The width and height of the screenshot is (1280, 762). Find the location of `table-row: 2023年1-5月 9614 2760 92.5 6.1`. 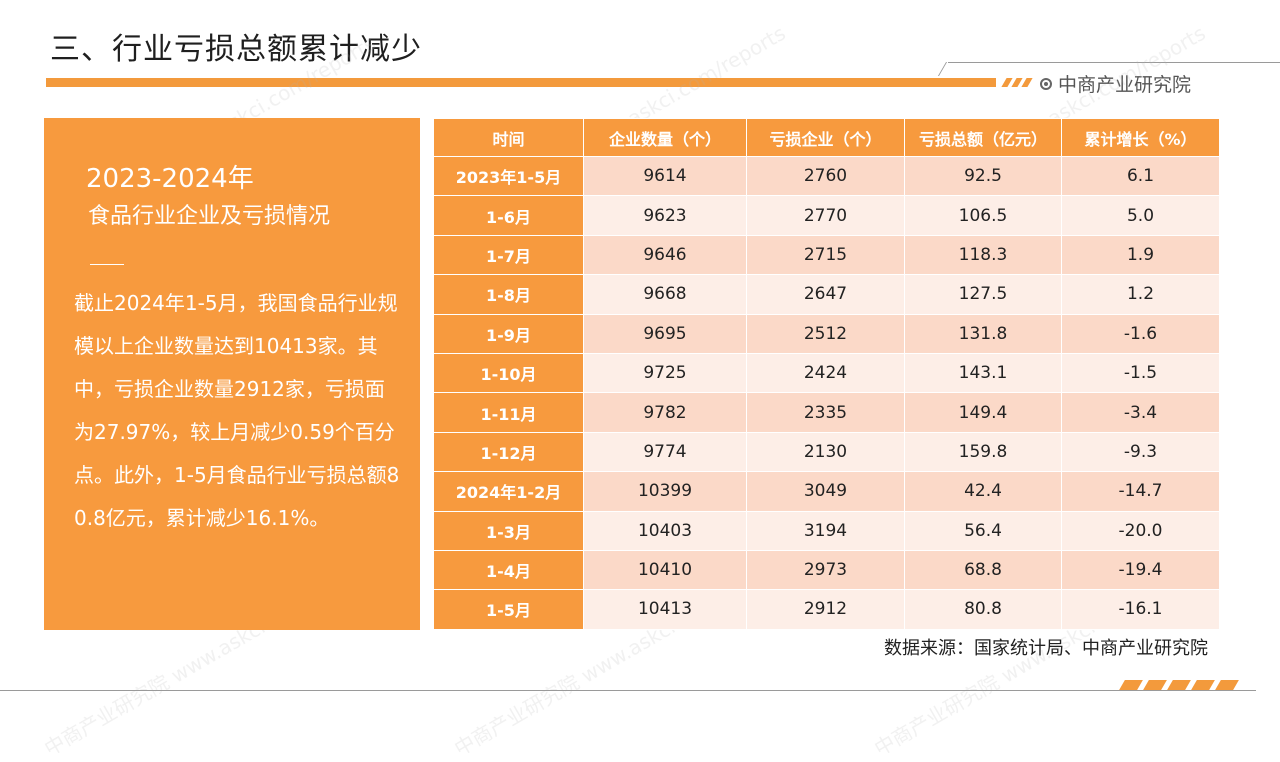

table-row: 2023年1-5月 9614 2760 92.5 6.1 is located at coordinates (826, 176).